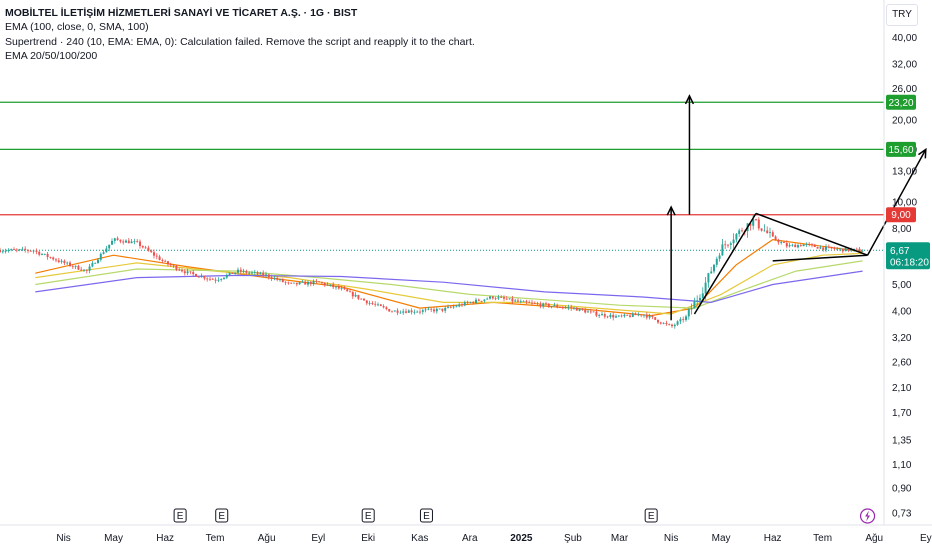  Describe the element at coordinates (215, 538) in the screenshot. I see `x-tick-label: Tem` at that location.